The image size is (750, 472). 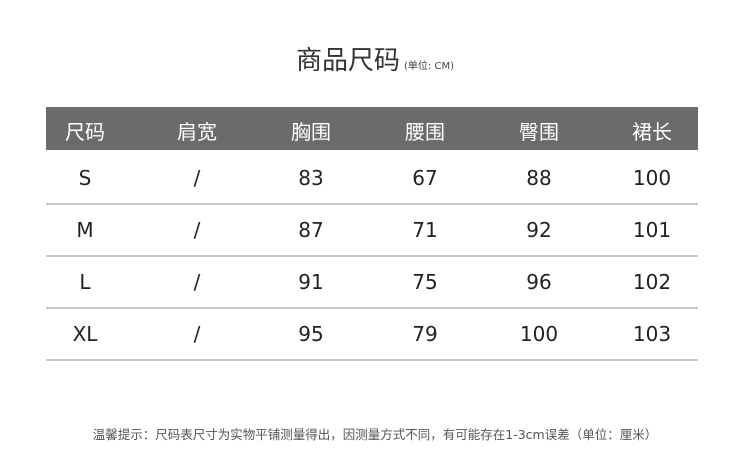 I want to click on table-cell: 71, so click(x=425, y=230).